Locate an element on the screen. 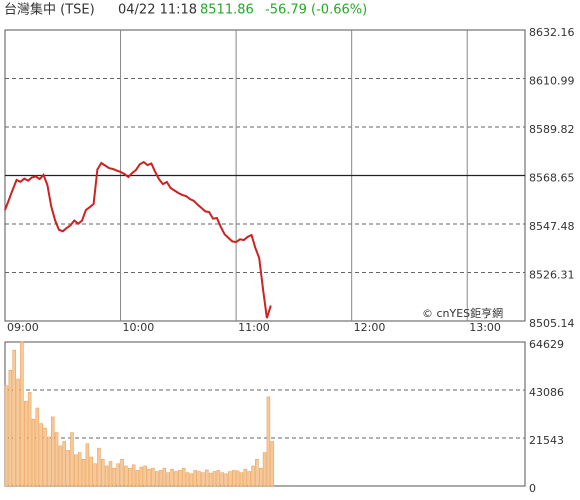 The width and height of the screenshot is (580, 500). x-tick-label: 12:00 is located at coordinates (370, 327).